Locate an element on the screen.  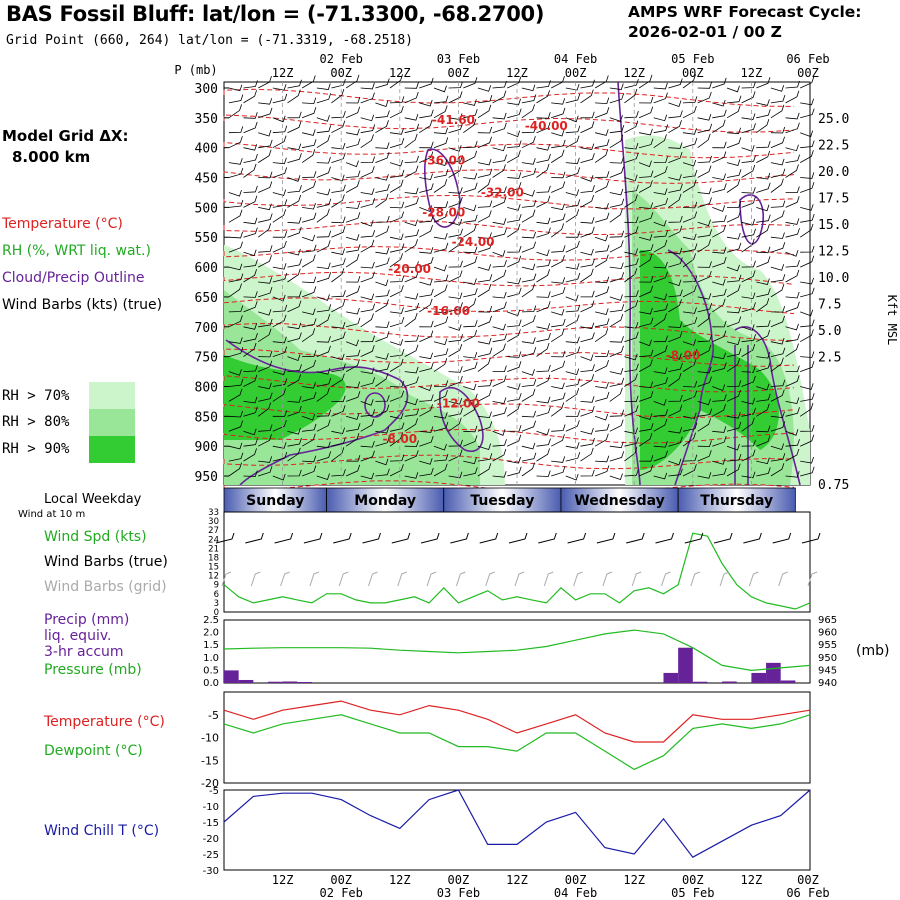
temperature-contour-label: -41.60 is located at coordinates (453, 120).